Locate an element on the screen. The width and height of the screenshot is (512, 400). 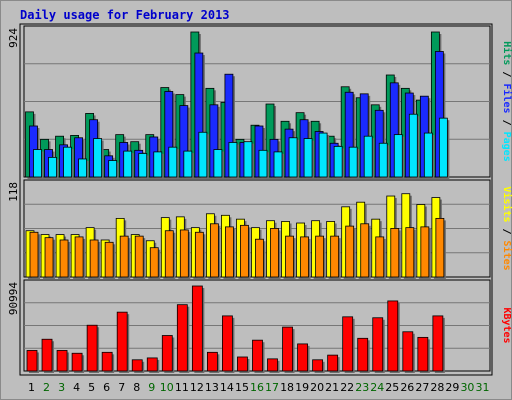
axis-label-hits: Hits is located at coordinates (506, 53).